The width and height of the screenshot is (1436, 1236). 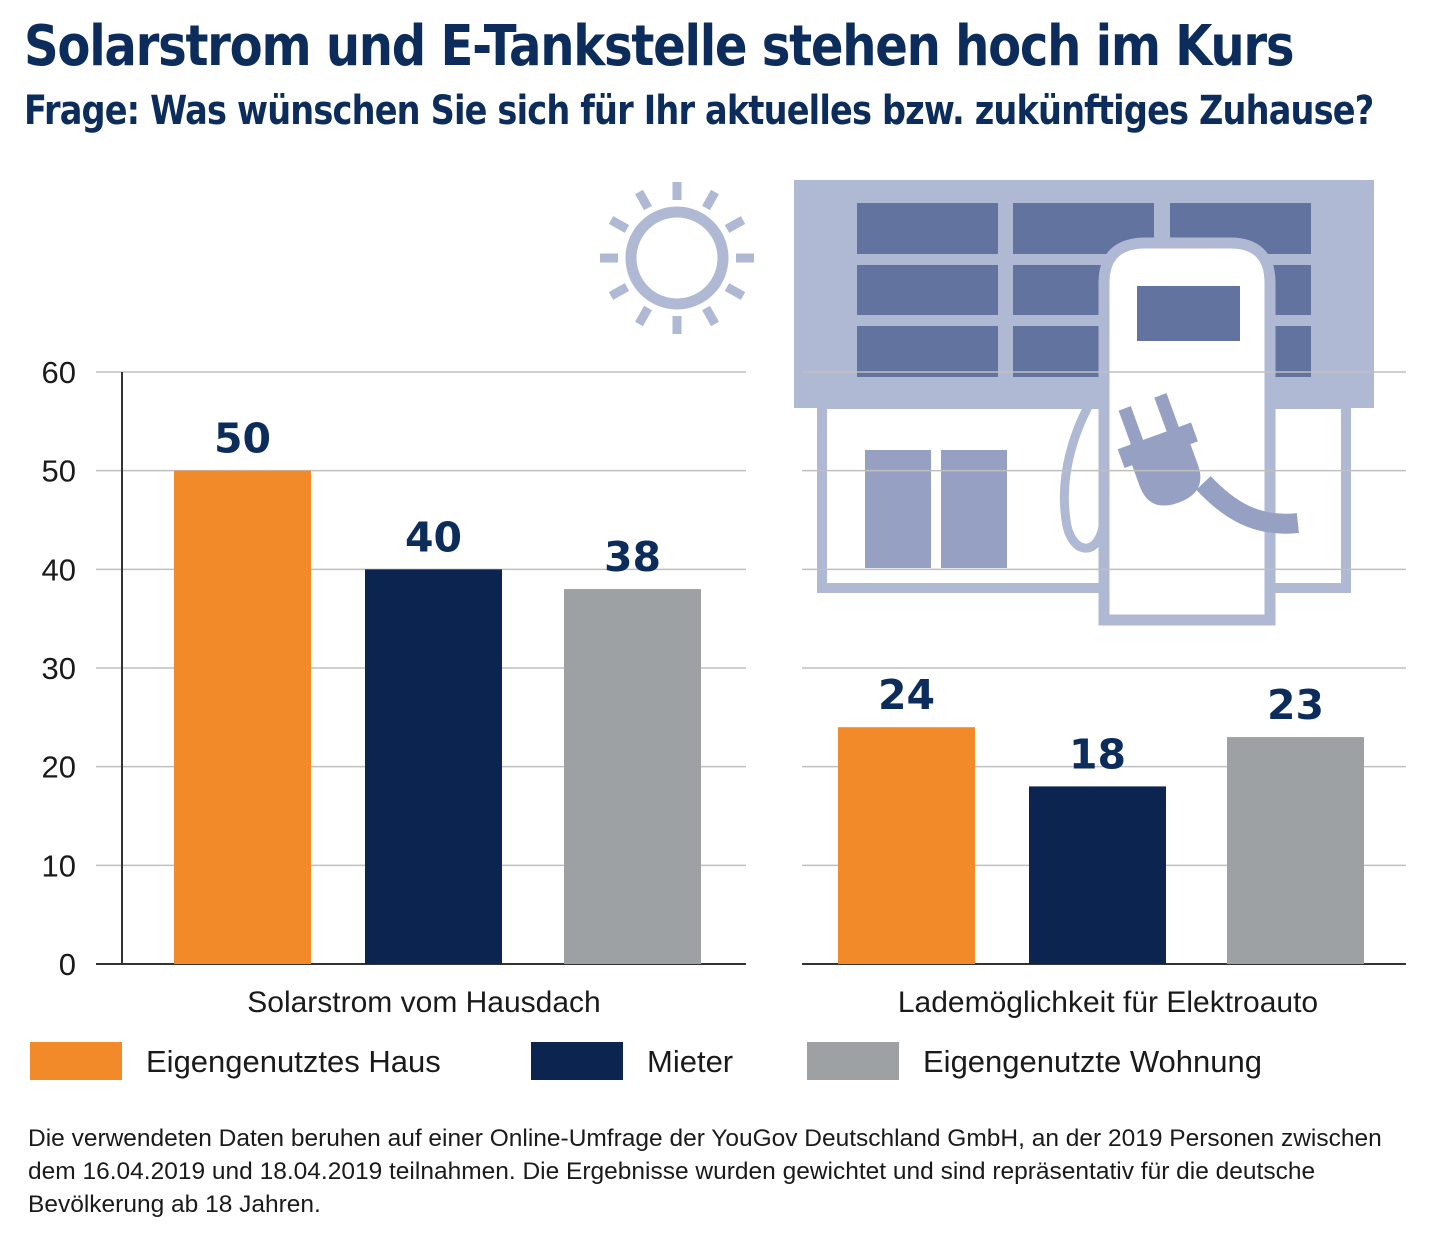 What do you see at coordinates (677, 258) in the screenshot?
I see `sun-icon` at bounding box center [677, 258].